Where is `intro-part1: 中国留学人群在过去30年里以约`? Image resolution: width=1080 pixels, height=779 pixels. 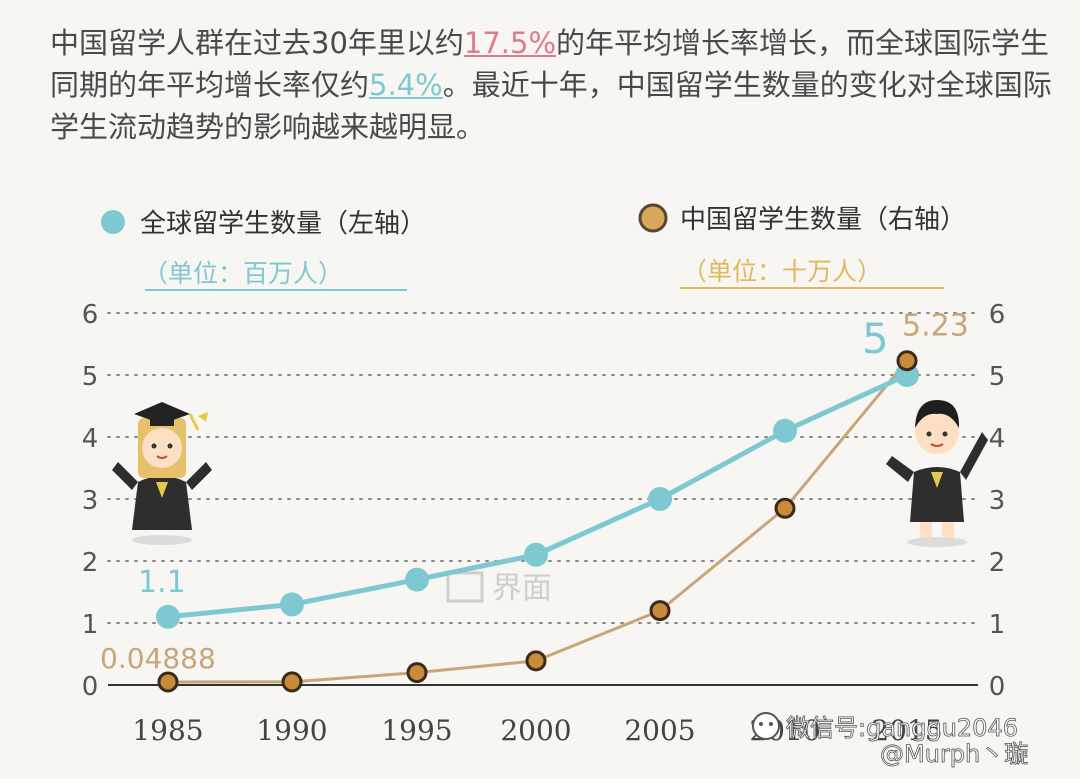 intro-part1: 中国留学人群在过去30年里以约 is located at coordinates (257, 43).